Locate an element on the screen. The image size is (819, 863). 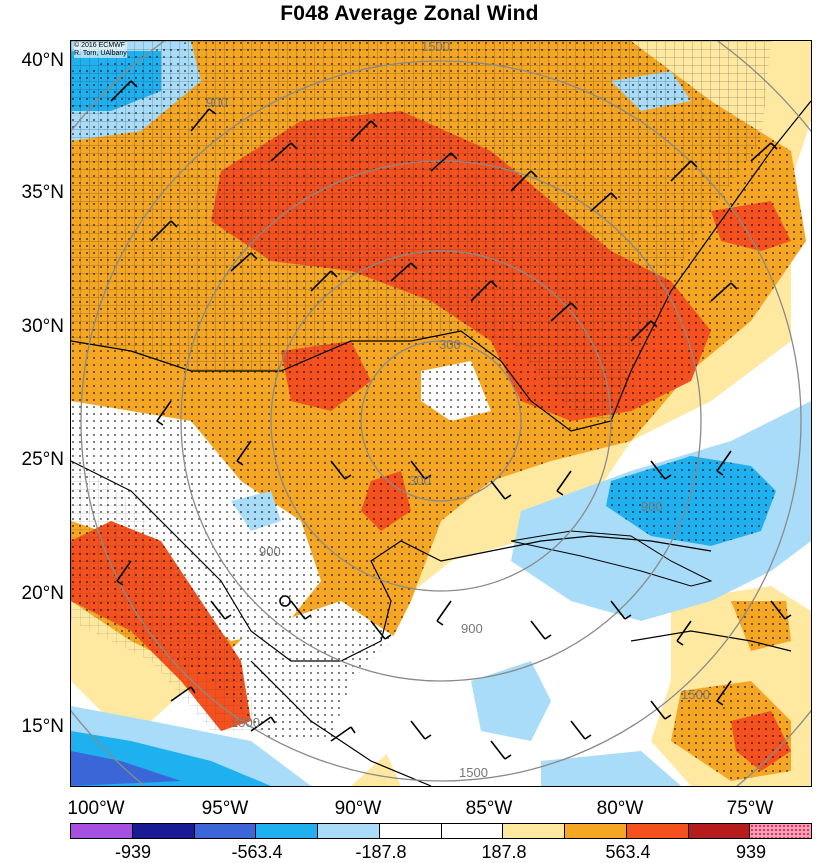
stipple-overlay-blue is located at coordinates (691, 501).